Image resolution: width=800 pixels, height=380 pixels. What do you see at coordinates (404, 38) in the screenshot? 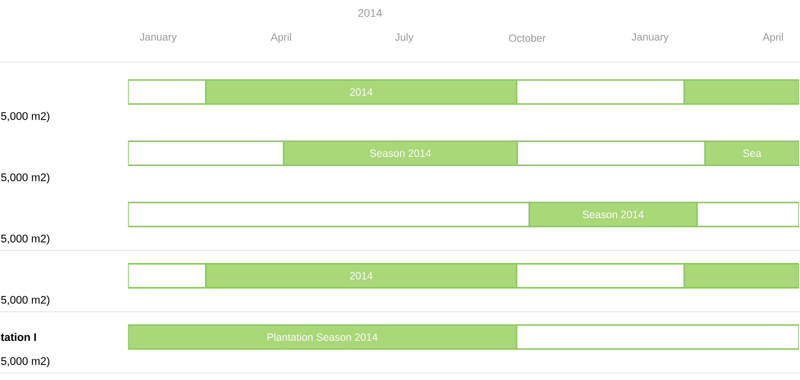
I see `text: July` at bounding box center [404, 38].